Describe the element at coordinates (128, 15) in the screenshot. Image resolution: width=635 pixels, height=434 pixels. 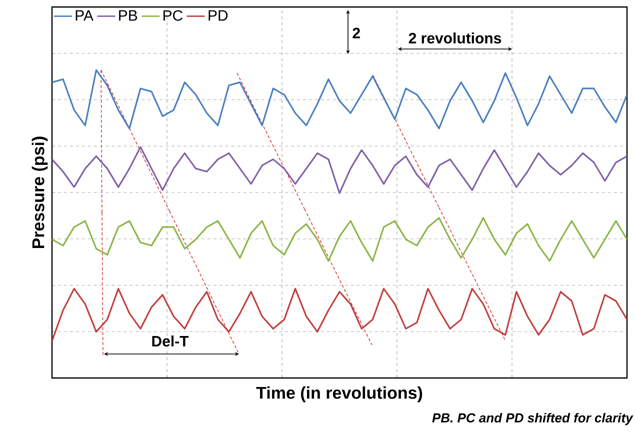
I see `legend-label: PB` at that location.